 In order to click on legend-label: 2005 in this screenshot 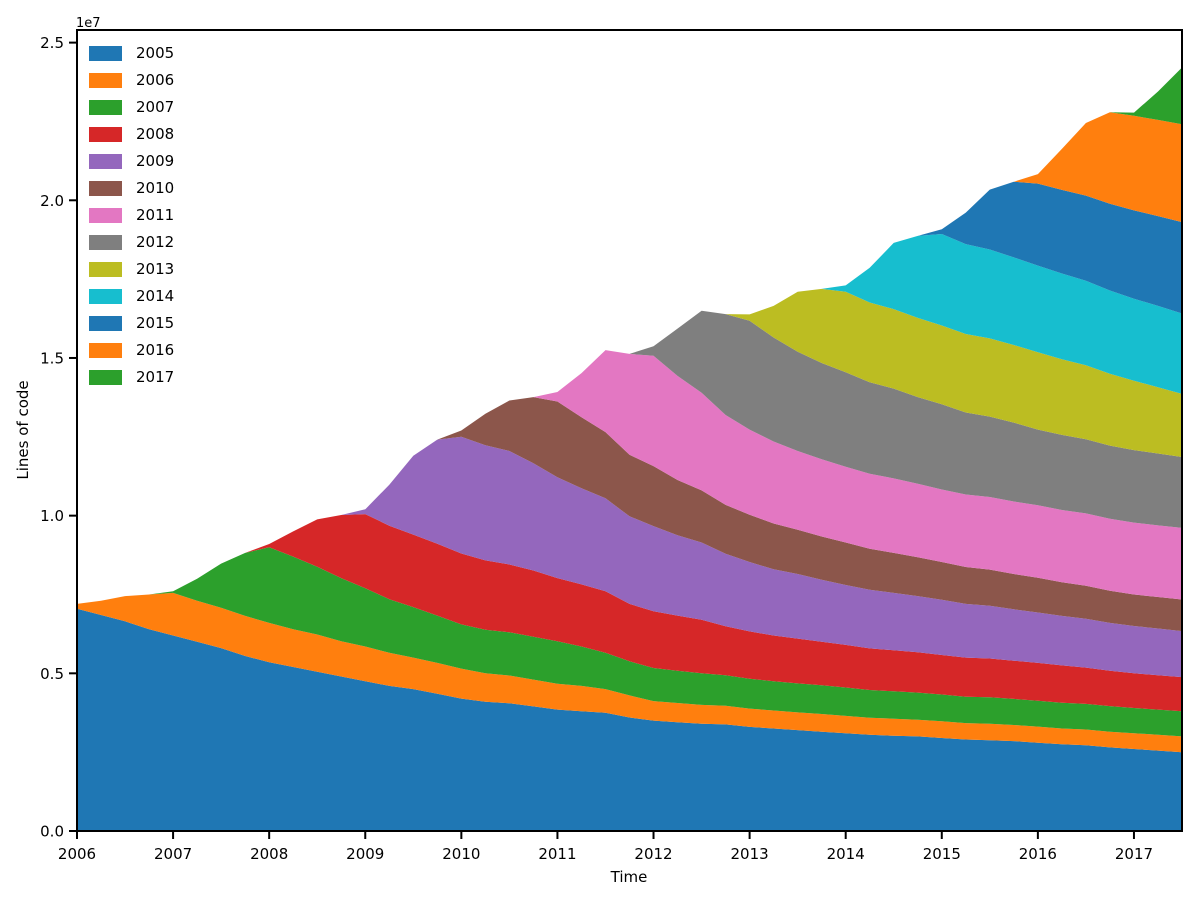, I will do `click(155, 53)`.